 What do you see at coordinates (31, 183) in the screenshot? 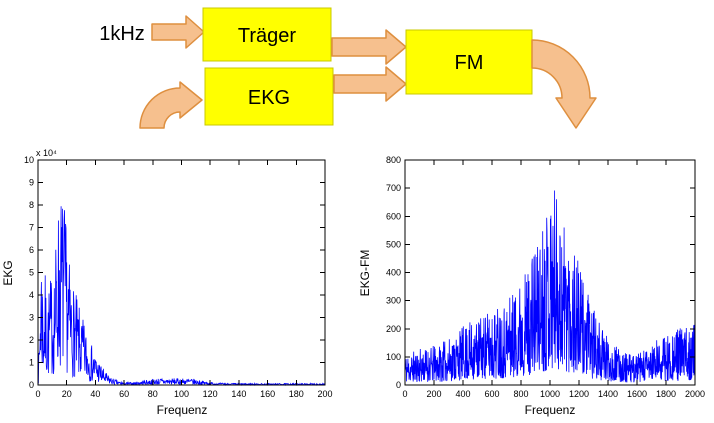
I see `y-tick-label: 9` at bounding box center [31, 183].